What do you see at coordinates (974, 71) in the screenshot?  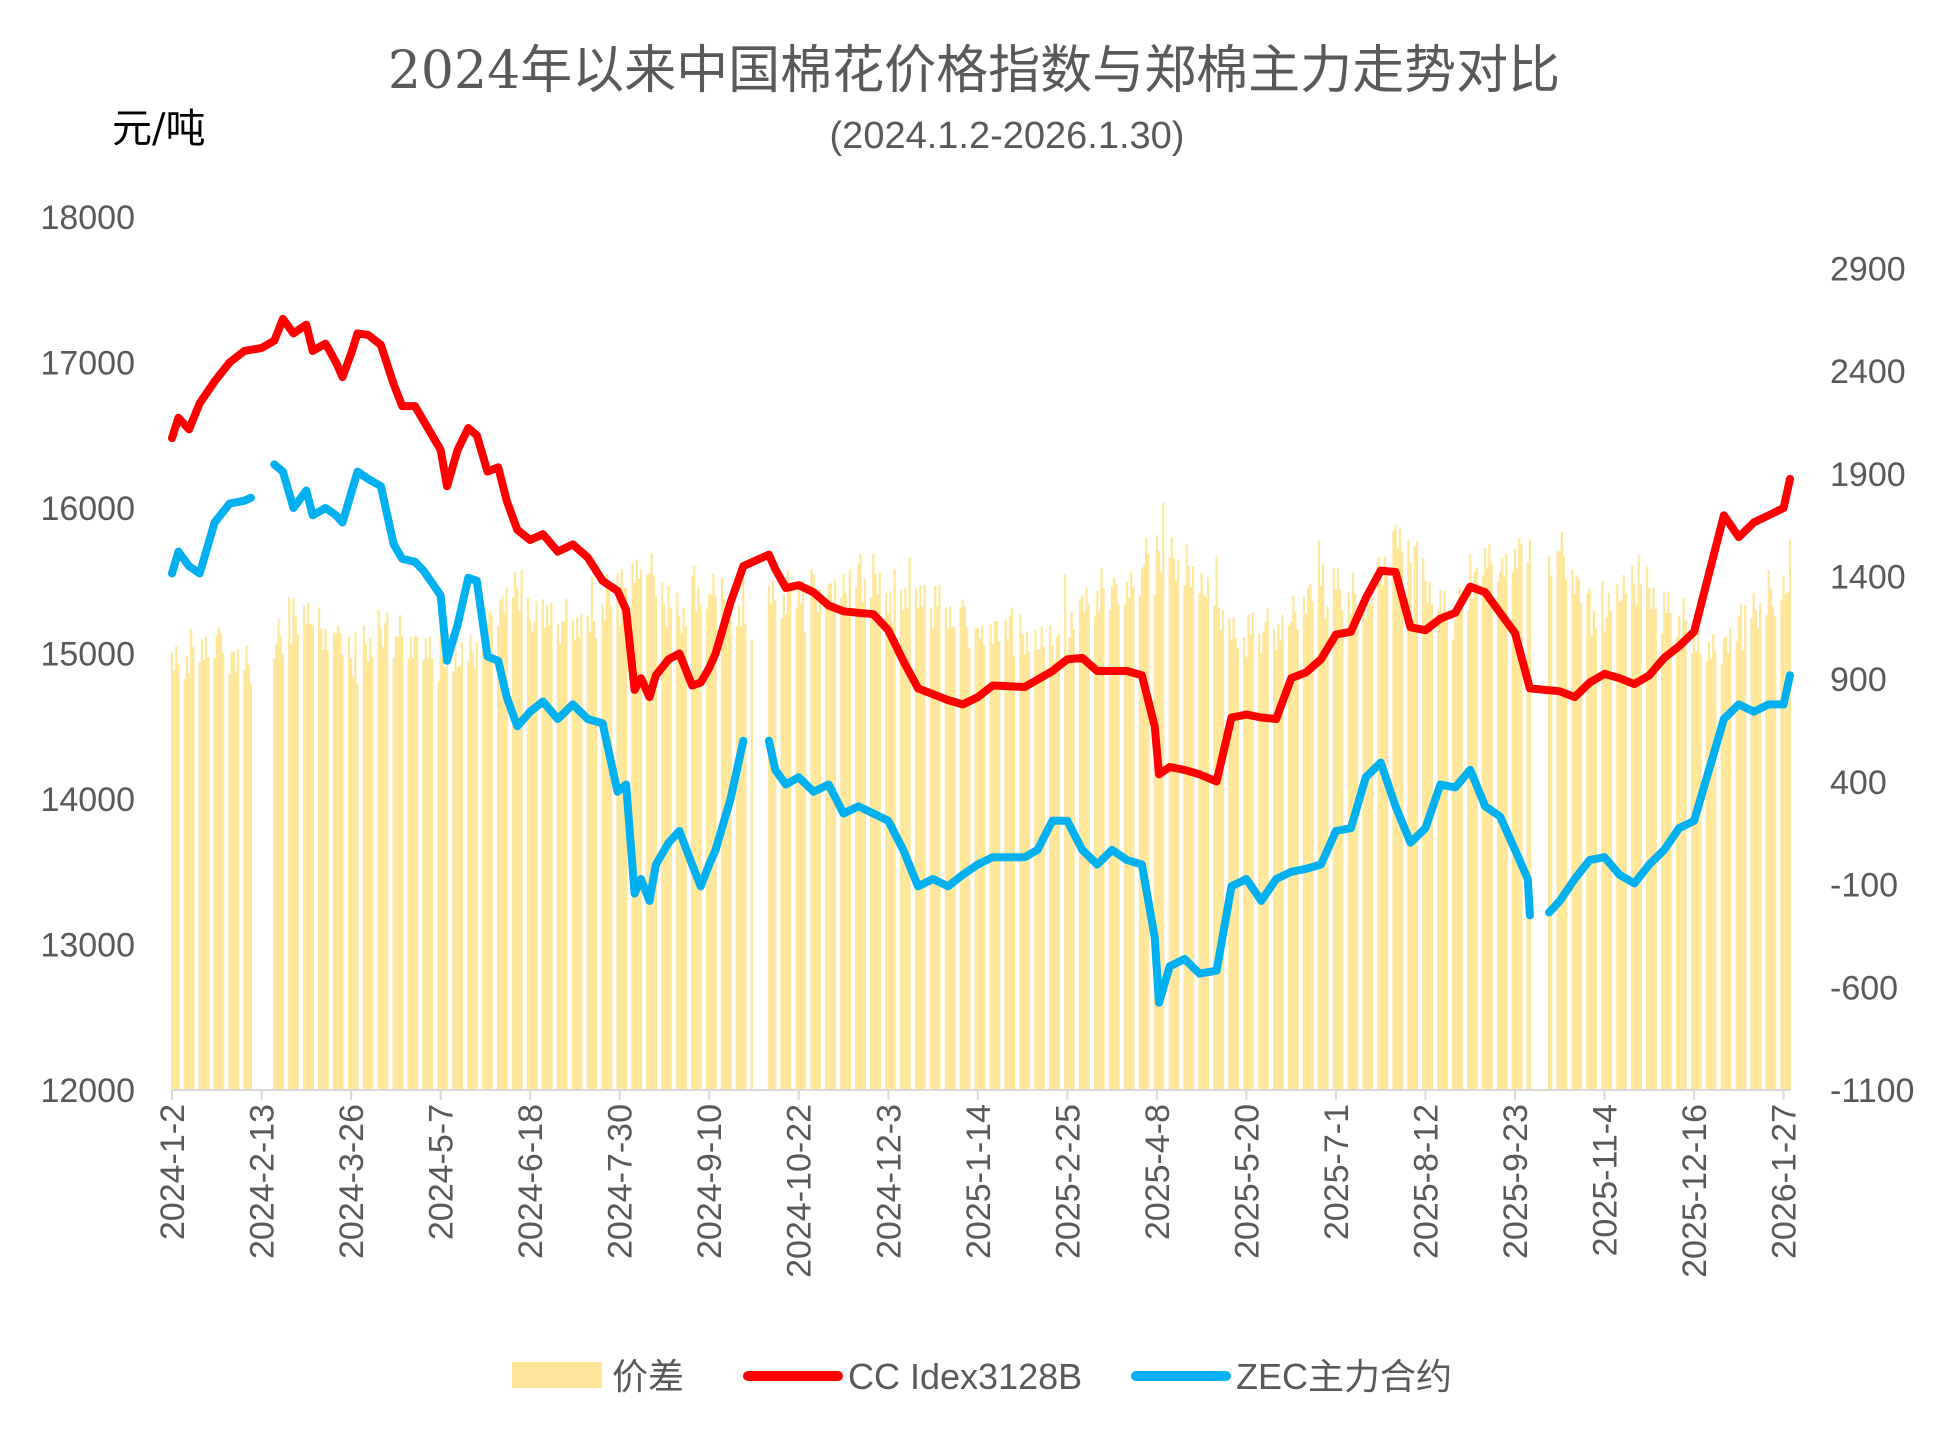 I see `chart-title: 2024年以来中国棉花价格指数与郑棉主力走势对比` at bounding box center [974, 71].